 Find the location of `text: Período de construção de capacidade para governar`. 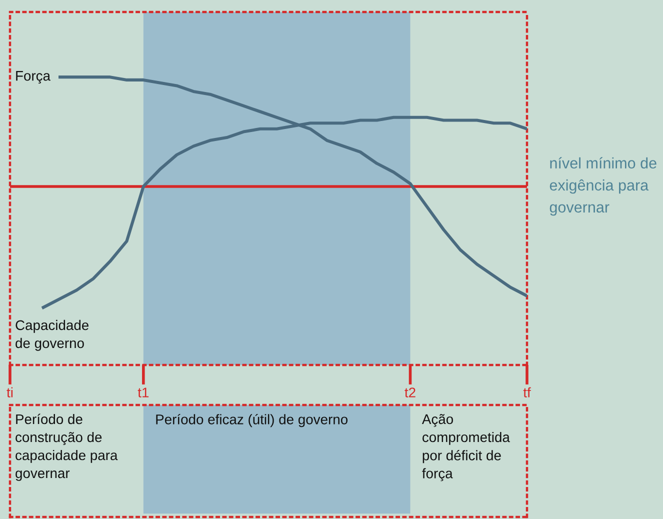

text: Período de construção de capacidade para governar is located at coordinates (67, 447).